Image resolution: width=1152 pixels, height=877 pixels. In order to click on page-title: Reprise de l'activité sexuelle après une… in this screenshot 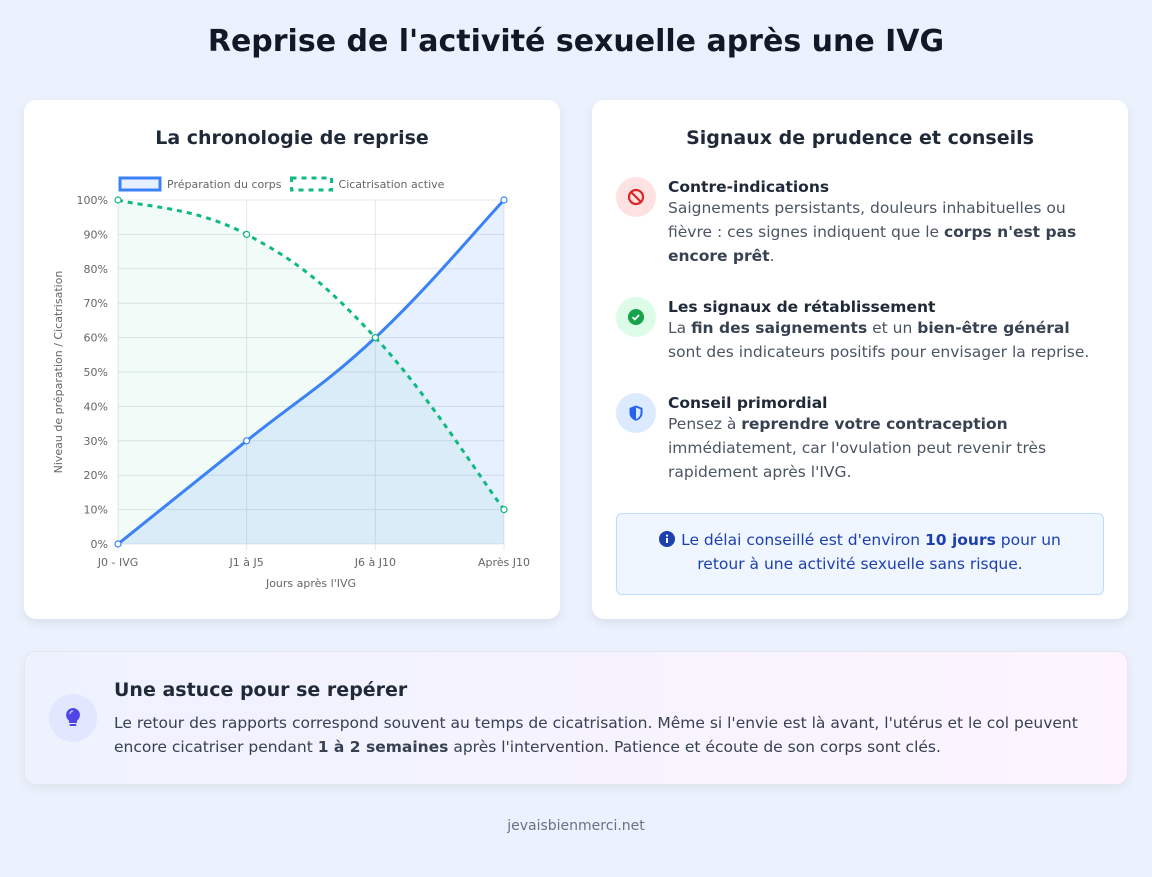, I will do `click(576, 41)`.